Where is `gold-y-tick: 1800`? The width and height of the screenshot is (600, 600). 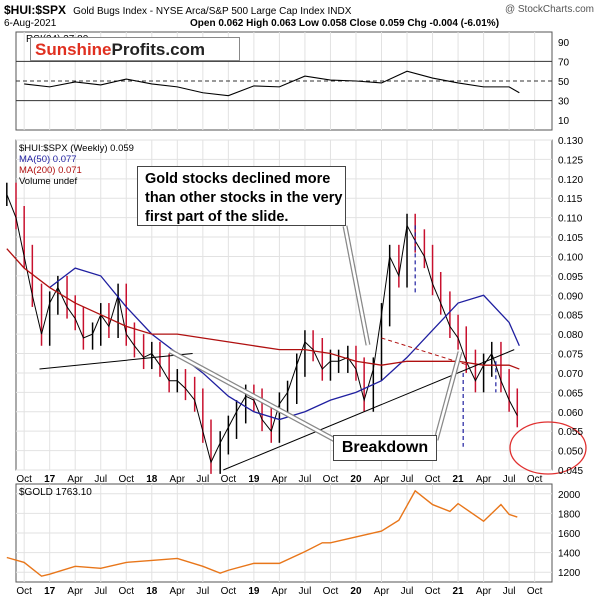
gold-y-tick: 1800 is located at coordinates (569, 514).